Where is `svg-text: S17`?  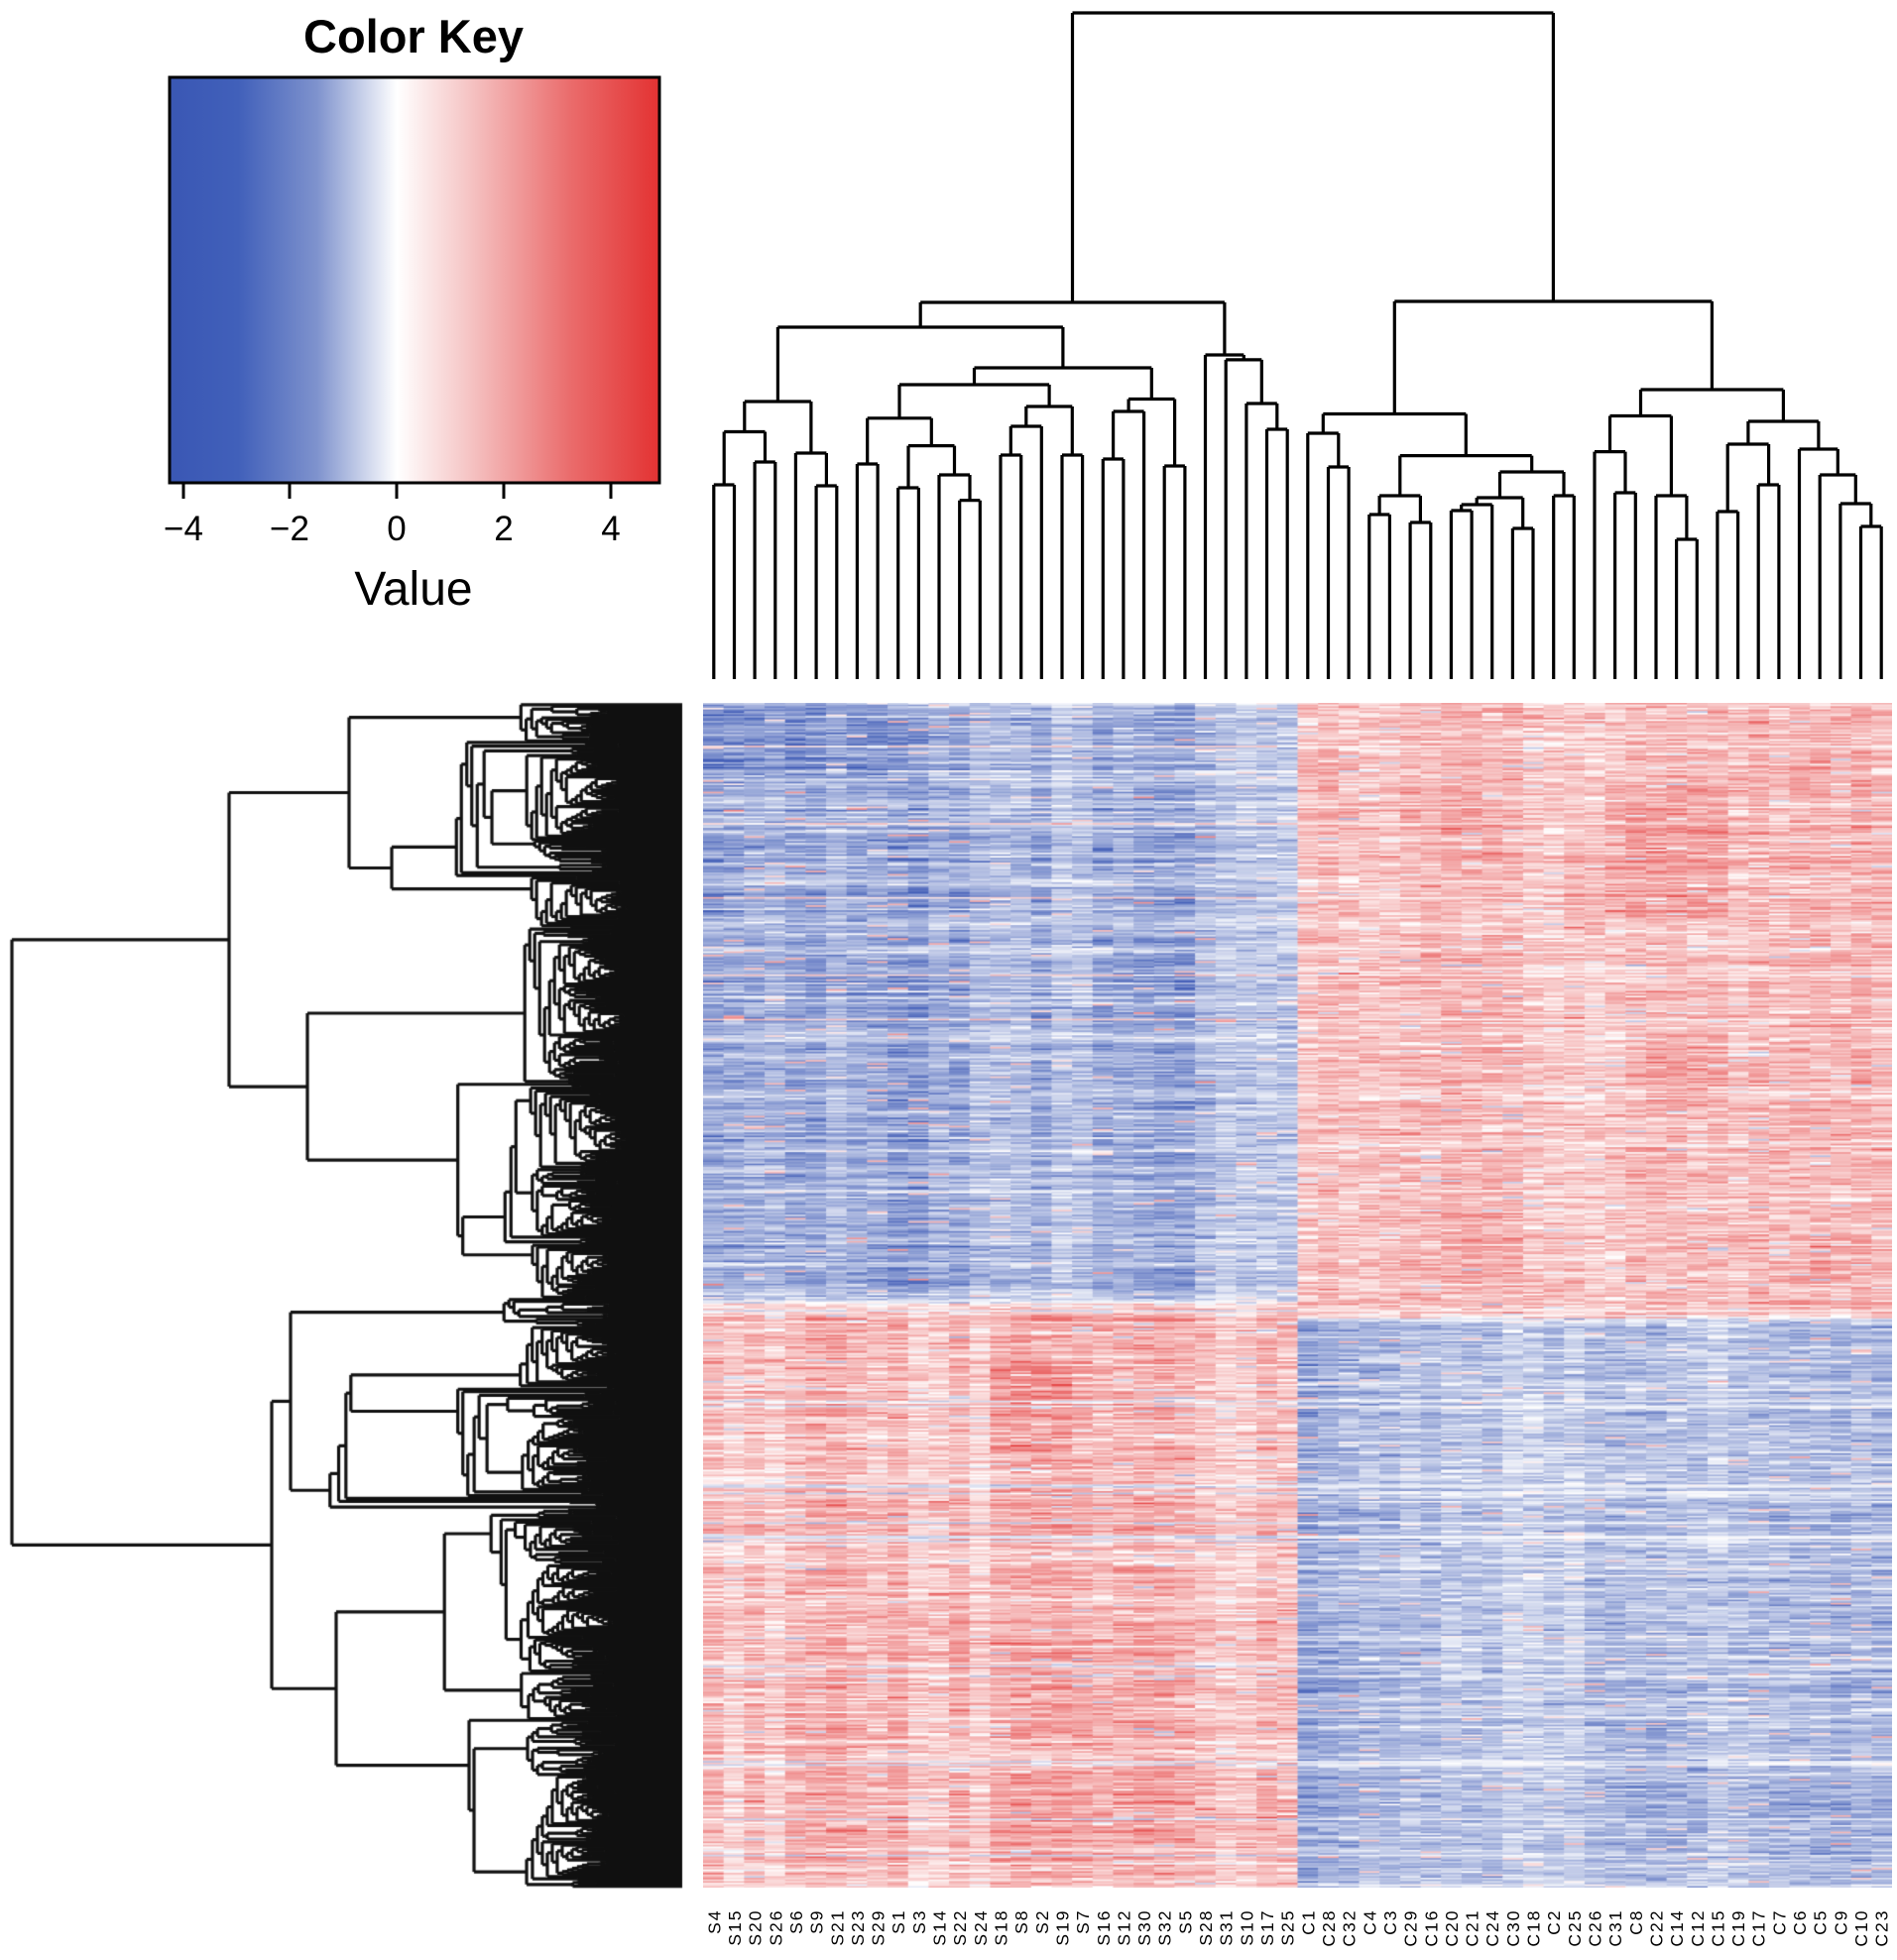 svg-text: S17 is located at coordinates (1267, 1927).